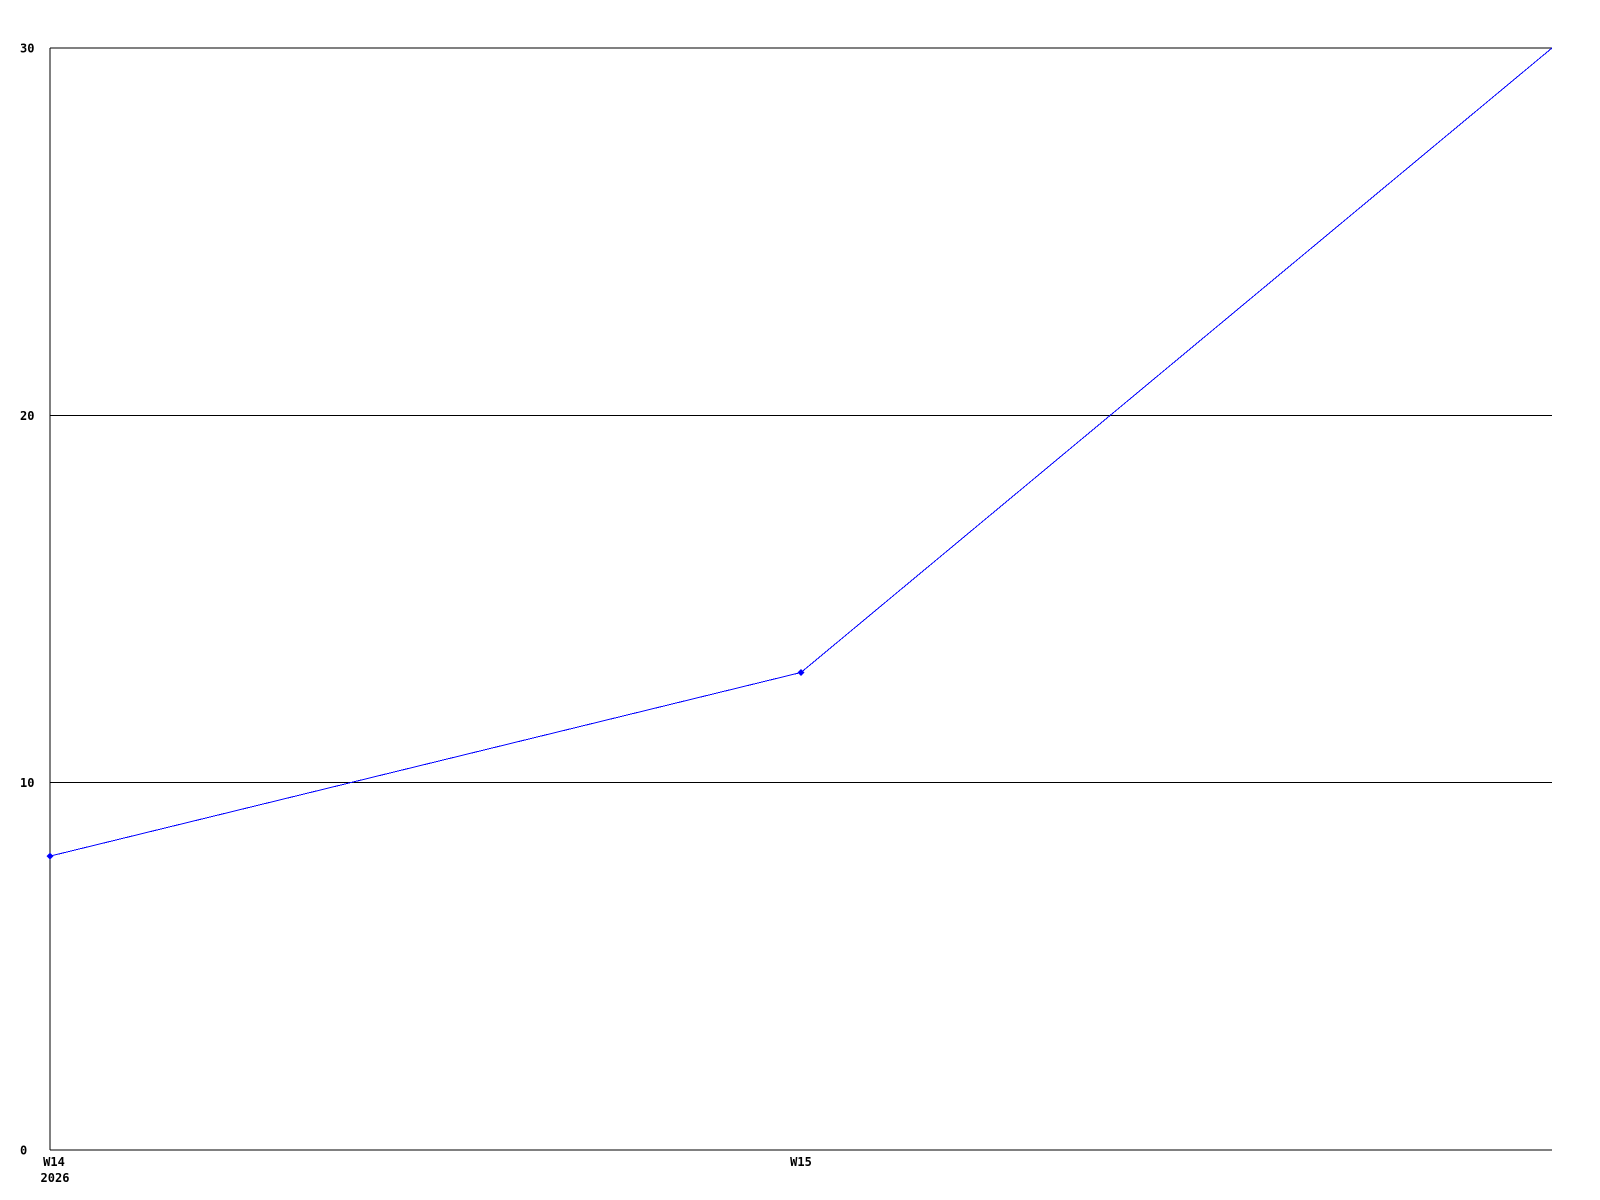 The image size is (1600, 1200). I want to click on x-year-label: 2026, so click(55, 1178).